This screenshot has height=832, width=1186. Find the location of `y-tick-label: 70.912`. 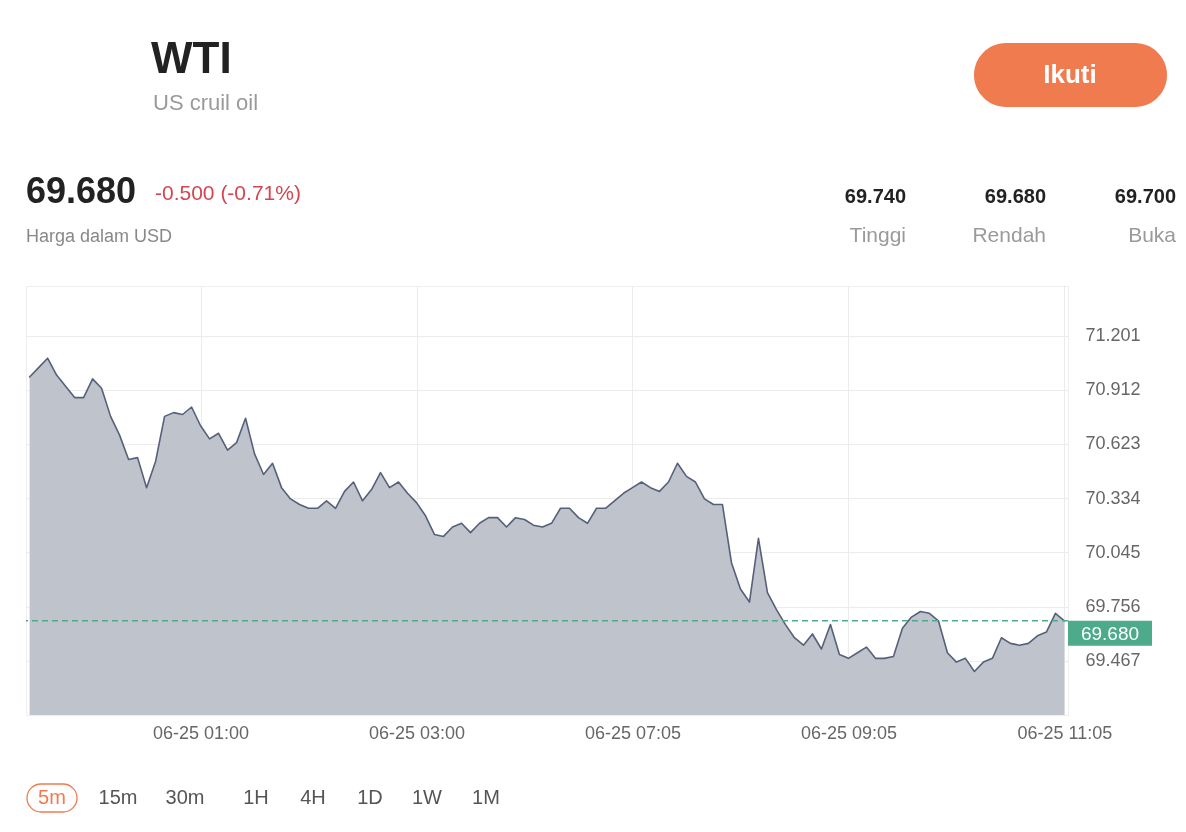

y-tick-label: 70.912 is located at coordinates (1113, 389).